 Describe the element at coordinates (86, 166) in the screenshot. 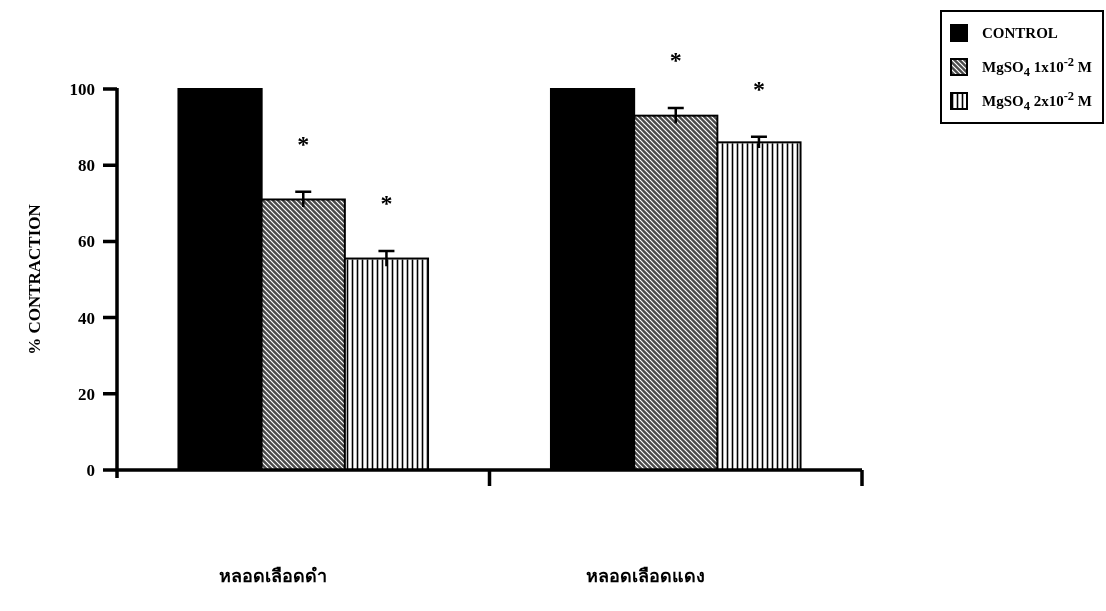

I see `y-tick-label: 80` at that location.